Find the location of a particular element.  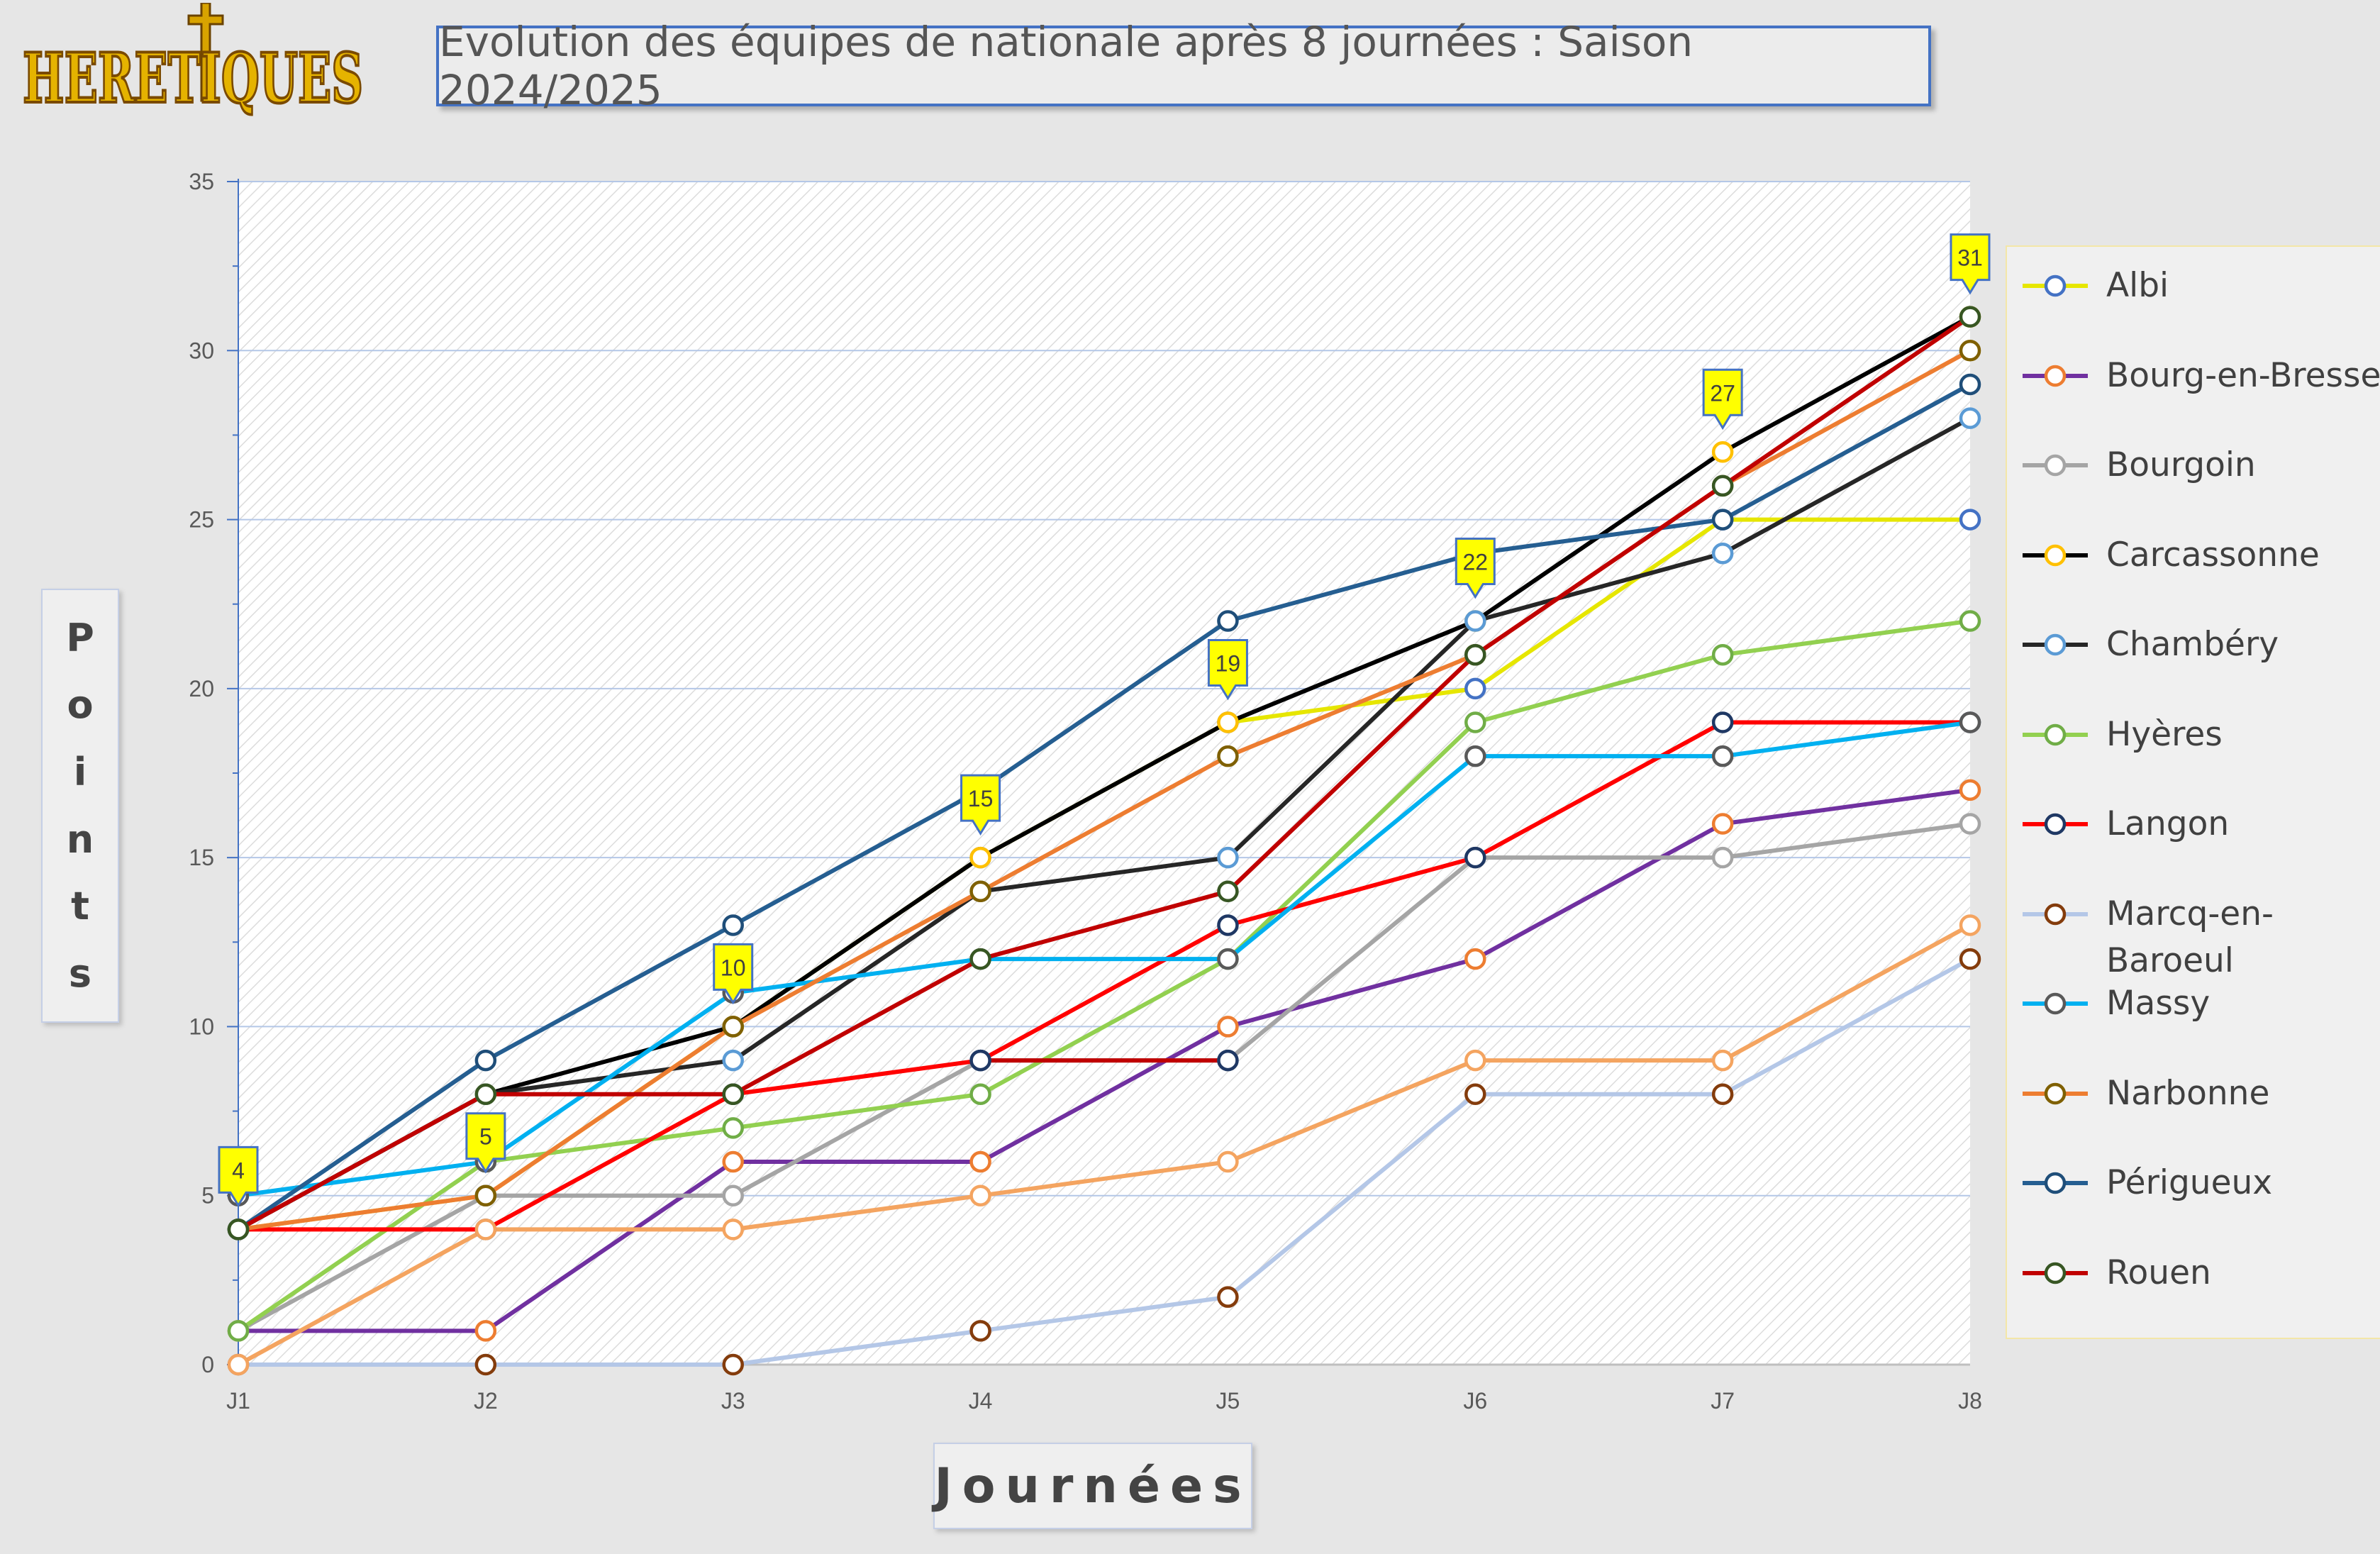

legend-item: Langon is located at coordinates (2197, 824).